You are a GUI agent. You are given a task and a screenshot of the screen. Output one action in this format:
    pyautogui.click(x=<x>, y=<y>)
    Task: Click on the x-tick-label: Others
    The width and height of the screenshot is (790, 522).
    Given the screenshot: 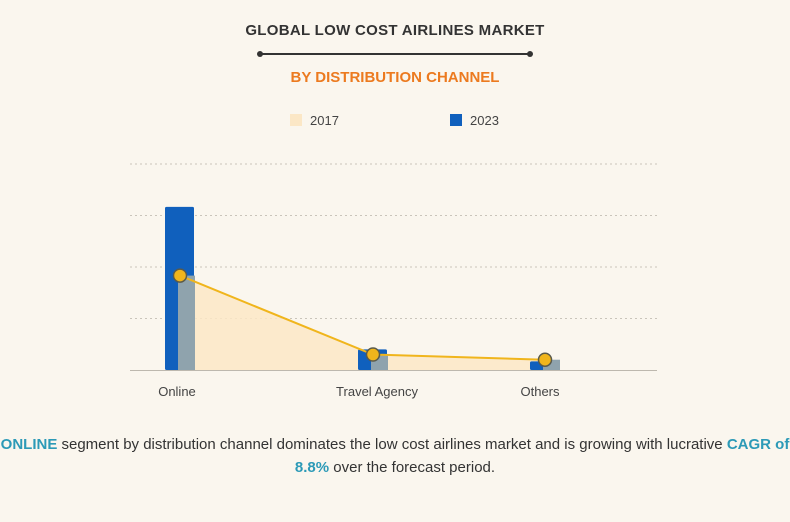 What is the action you would take?
    pyautogui.click(x=540, y=391)
    